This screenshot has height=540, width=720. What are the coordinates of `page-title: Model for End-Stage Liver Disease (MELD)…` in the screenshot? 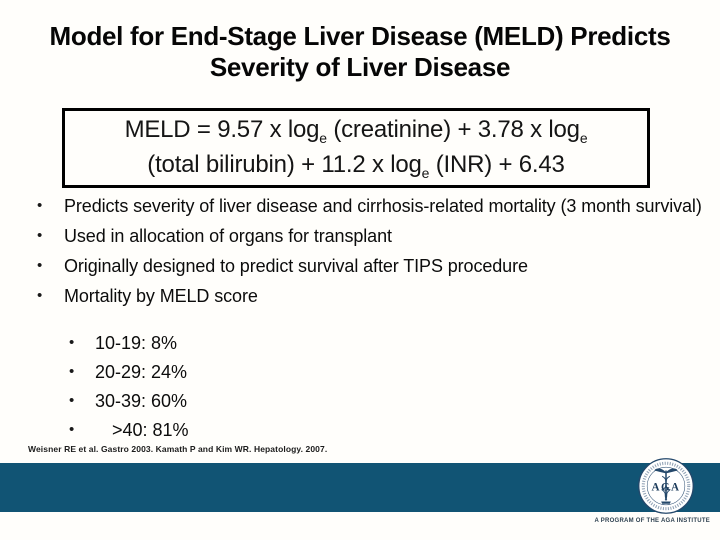 It's located at (360, 52).